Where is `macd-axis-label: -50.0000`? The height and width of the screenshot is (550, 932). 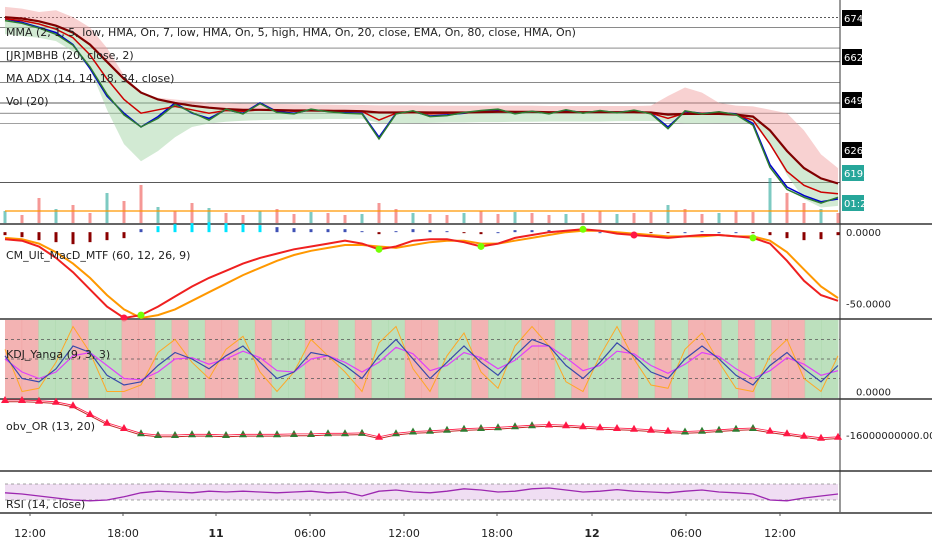
macd-axis-label: -50.0000 is located at coordinates (868, 305).